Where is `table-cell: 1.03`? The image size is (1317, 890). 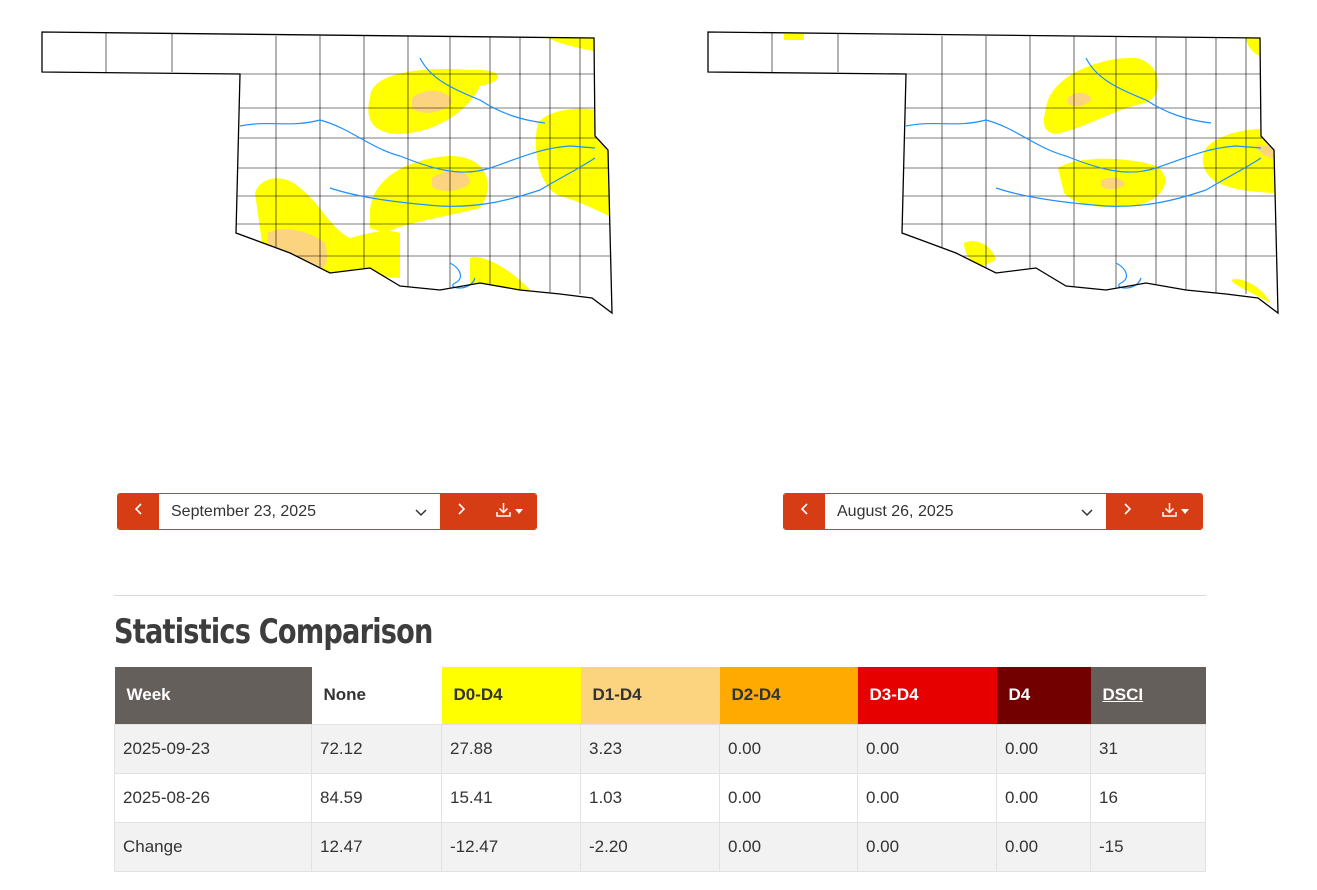
table-cell: 1.03 is located at coordinates (650, 797).